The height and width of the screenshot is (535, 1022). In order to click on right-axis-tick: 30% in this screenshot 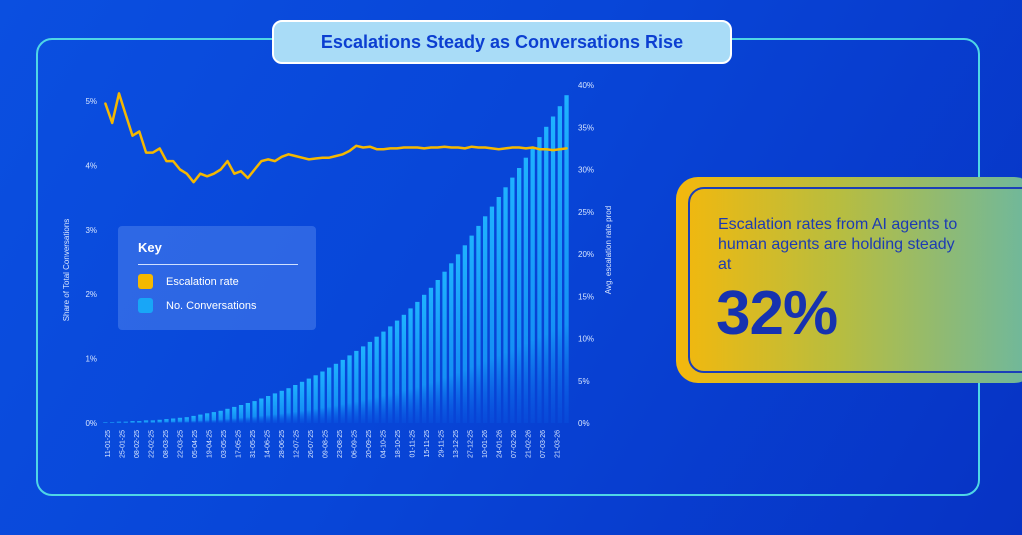, I will do `click(586, 170)`.